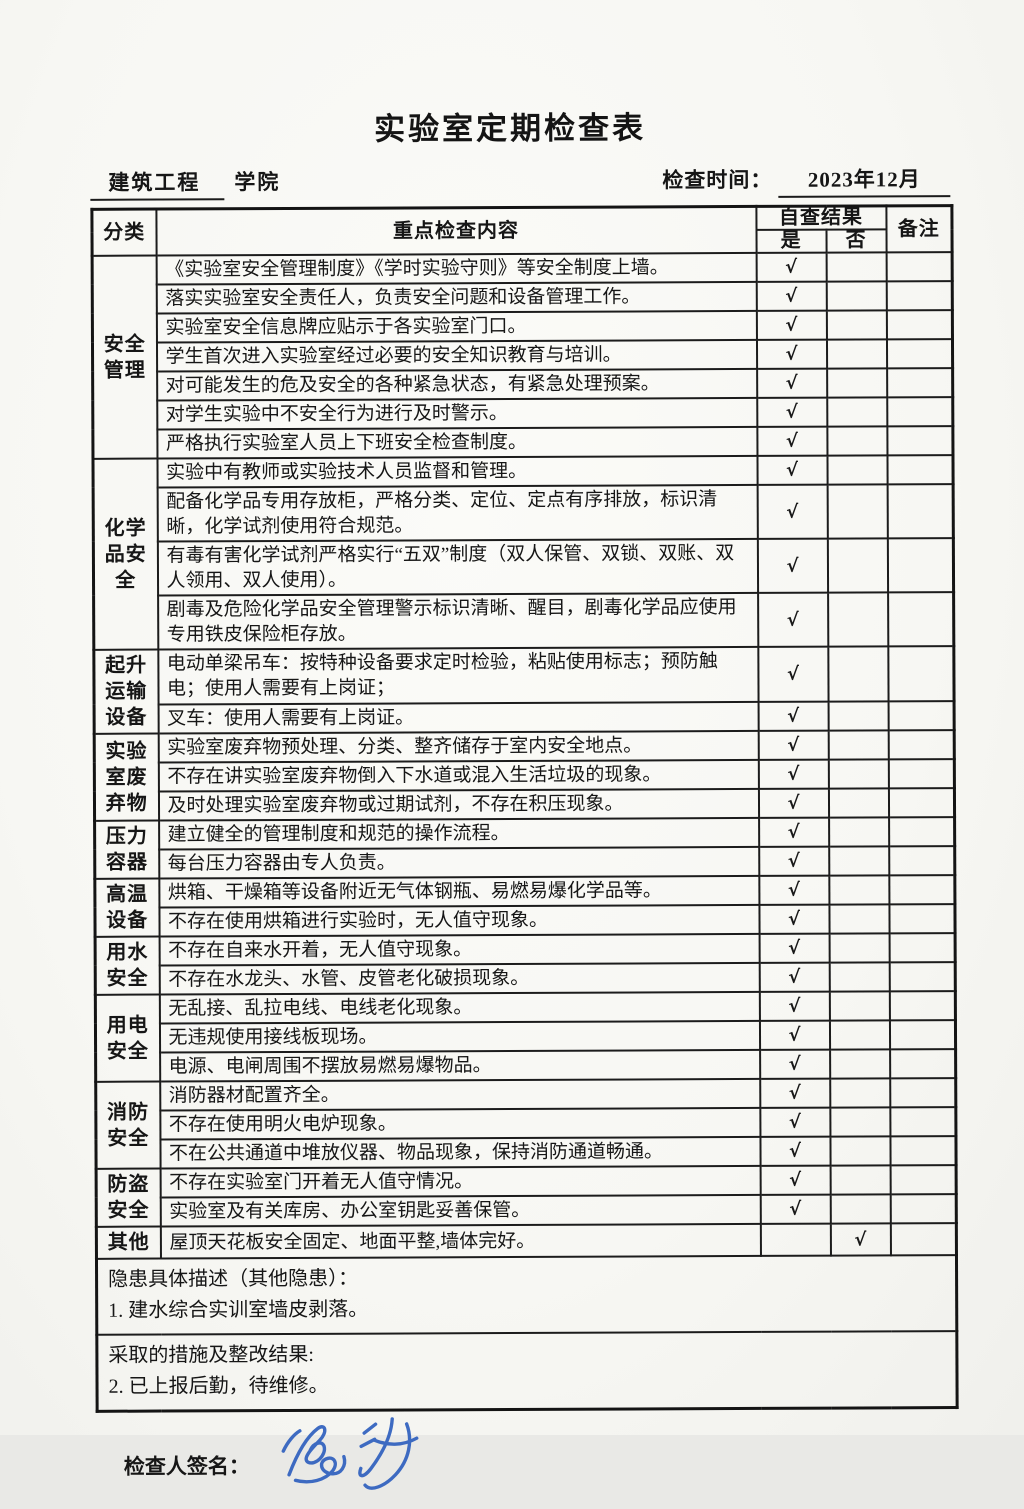 This screenshot has height=1509, width=1024. I want to click on table-row: 用电安全 无乱接、乱拉电线、电线老化现象。 √, so click(525, 1036).